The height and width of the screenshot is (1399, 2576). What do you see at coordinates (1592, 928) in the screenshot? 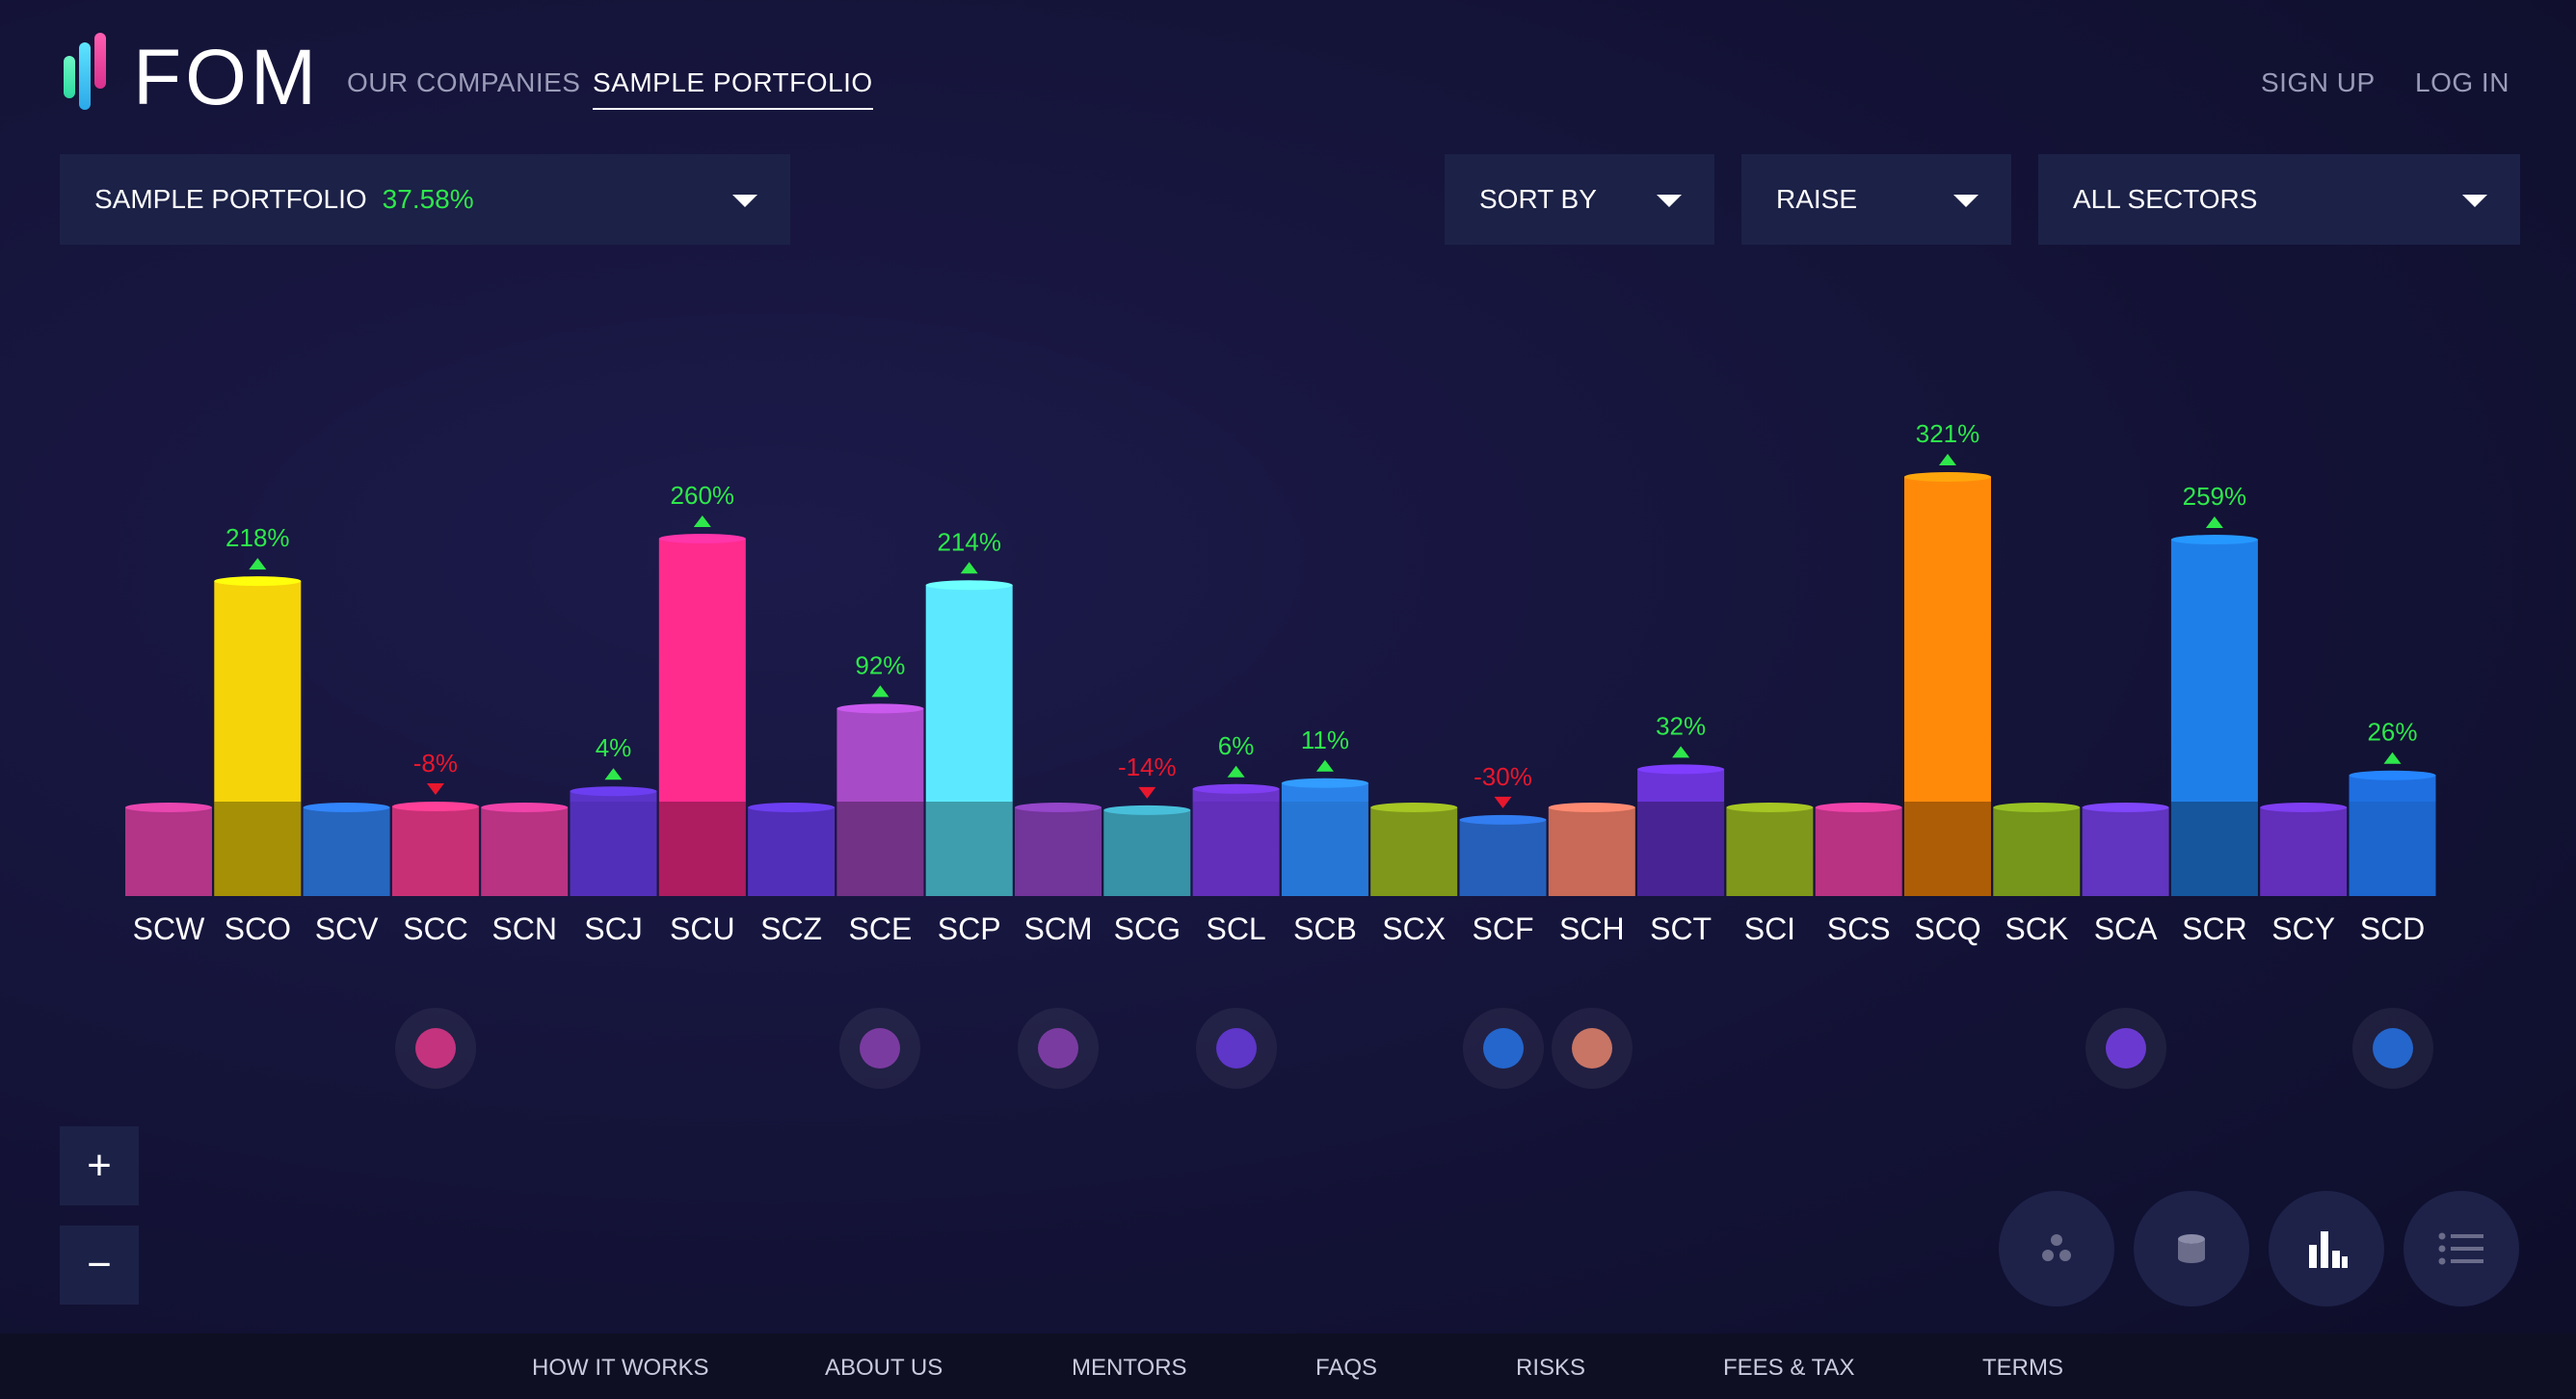
I see `tick-label-sch: SCH` at bounding box center [1592, 928].